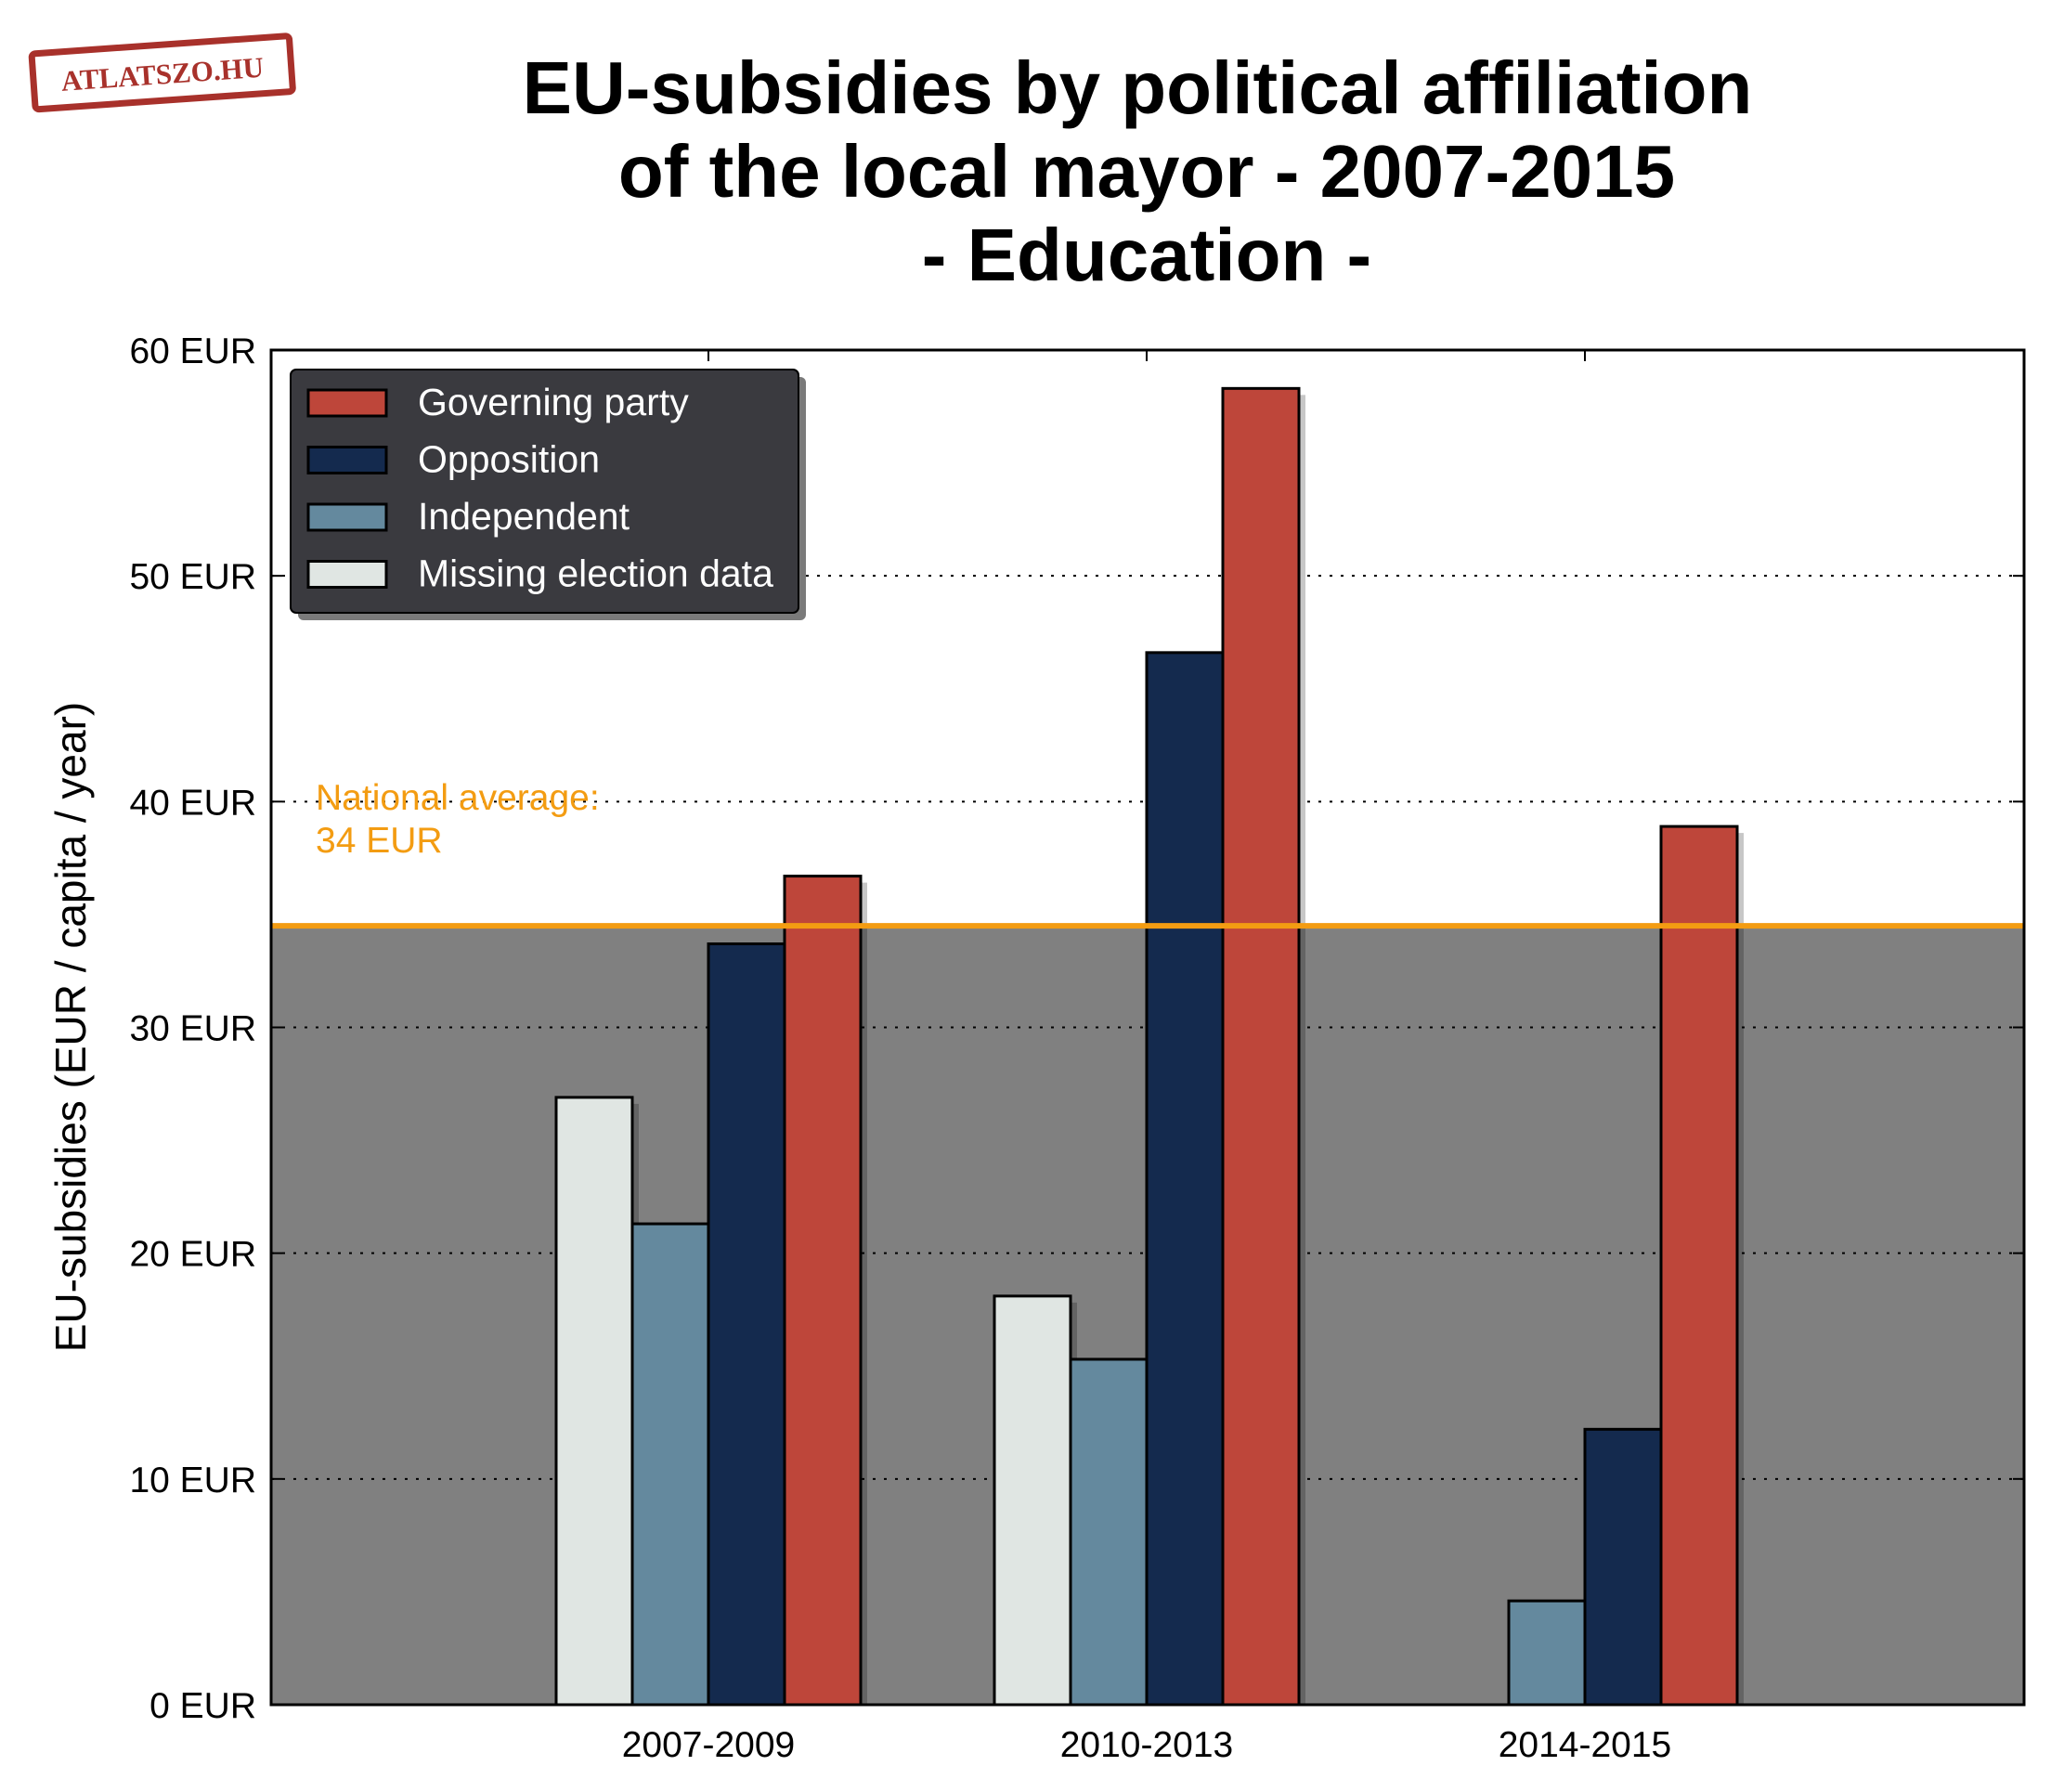 The height and width of the screenshot is (1792, 2051). Describe the element at coordinates (1147, 1745) in the screenshot. I see `x-tick-label: 2010-2013` at that location.